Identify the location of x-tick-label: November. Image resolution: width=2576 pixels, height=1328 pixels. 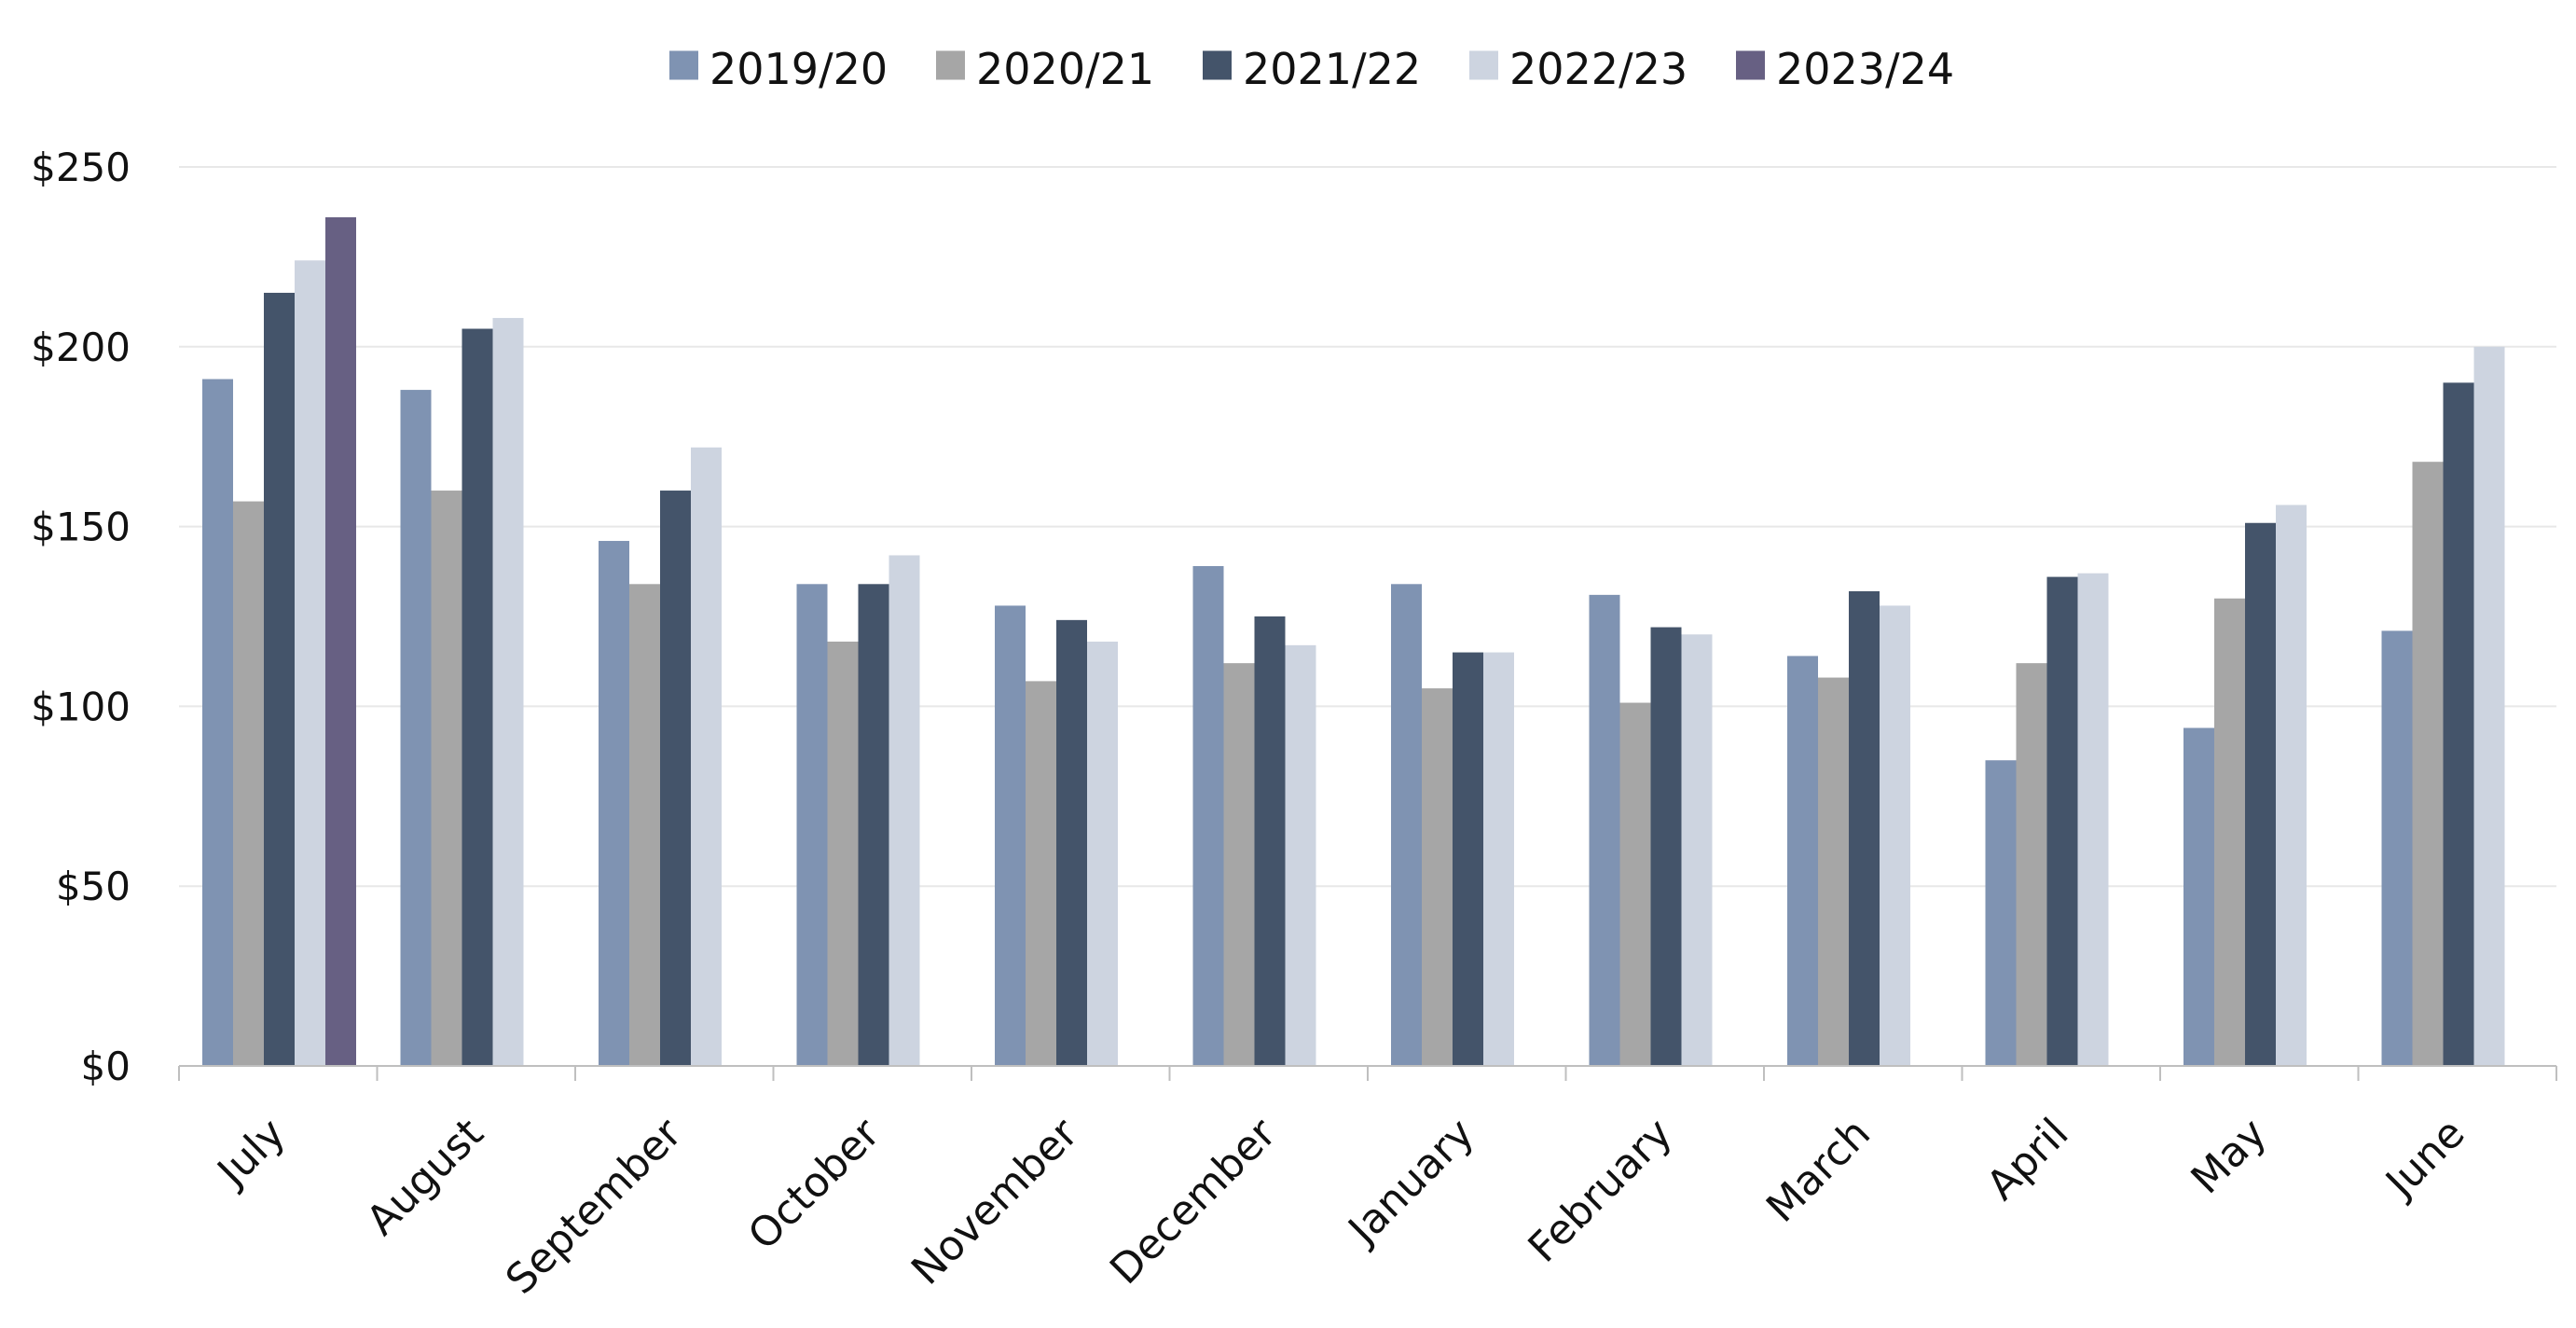
(995, 1201).